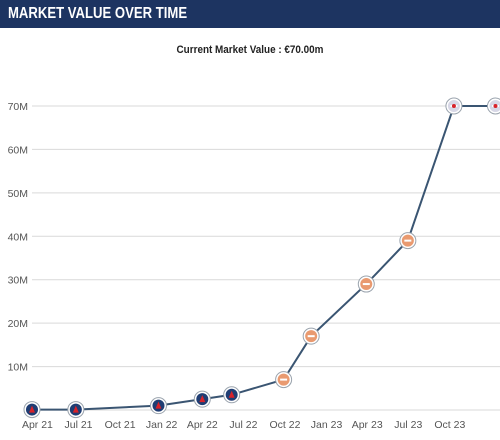 The height and width of the screenshot is (440, 500). What do you see at coordinates (18, 281) in the screenshot?
I see `y-tick-label: 30M` at bounding box center [18, 281].